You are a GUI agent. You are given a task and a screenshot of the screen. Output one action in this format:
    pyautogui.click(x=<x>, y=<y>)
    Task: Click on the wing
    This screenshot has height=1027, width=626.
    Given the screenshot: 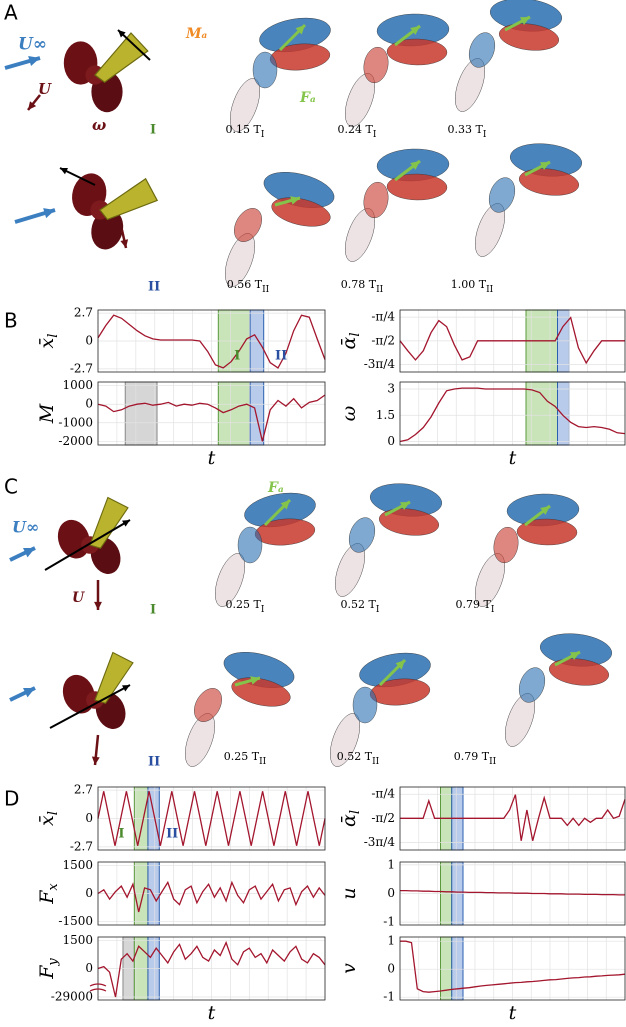 What is the action you would take?
    pyautogui.click(x=129, y=199)
    